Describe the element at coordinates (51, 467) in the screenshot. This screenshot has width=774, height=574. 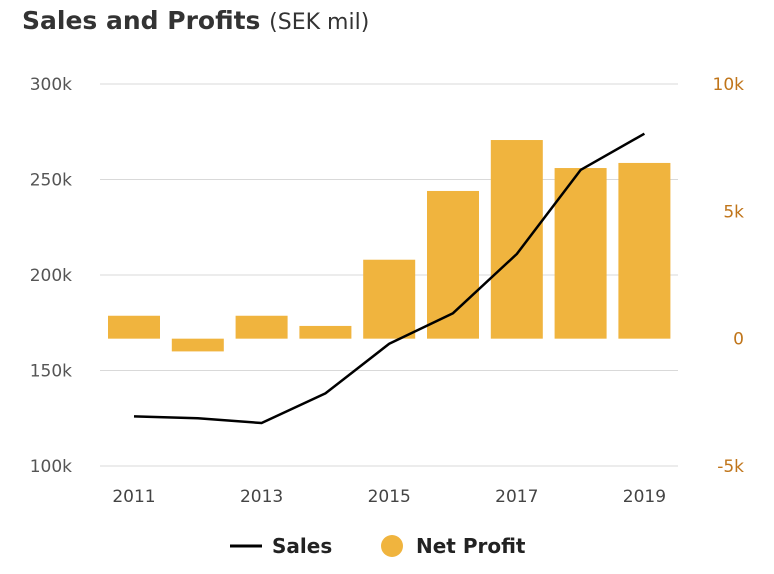
I see `left-tick-label: 100k` at that location.